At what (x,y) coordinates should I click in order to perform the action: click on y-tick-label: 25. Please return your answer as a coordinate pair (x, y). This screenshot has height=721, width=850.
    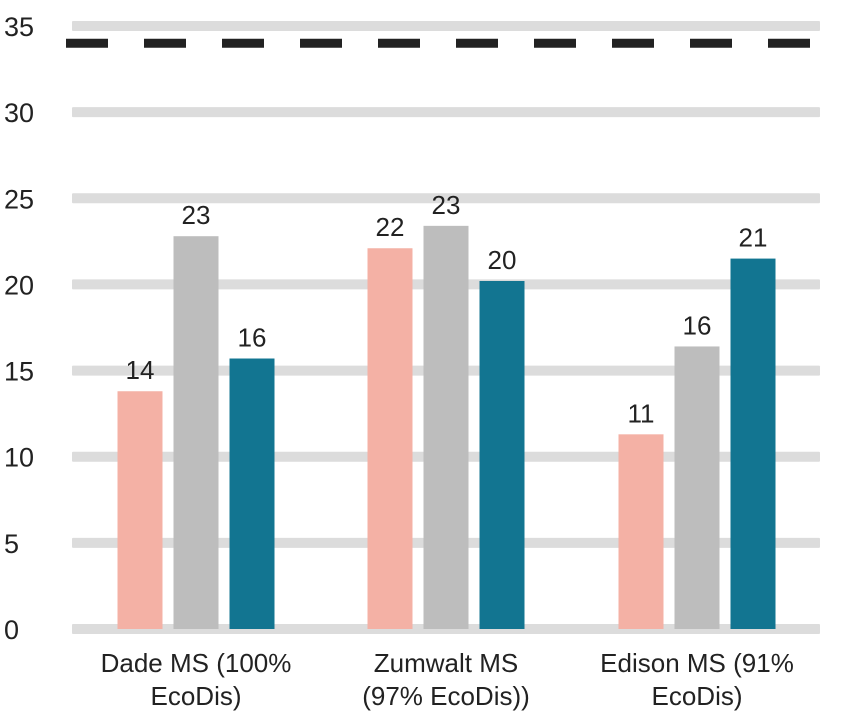
    Looking at the image, I should click on (19, 199).